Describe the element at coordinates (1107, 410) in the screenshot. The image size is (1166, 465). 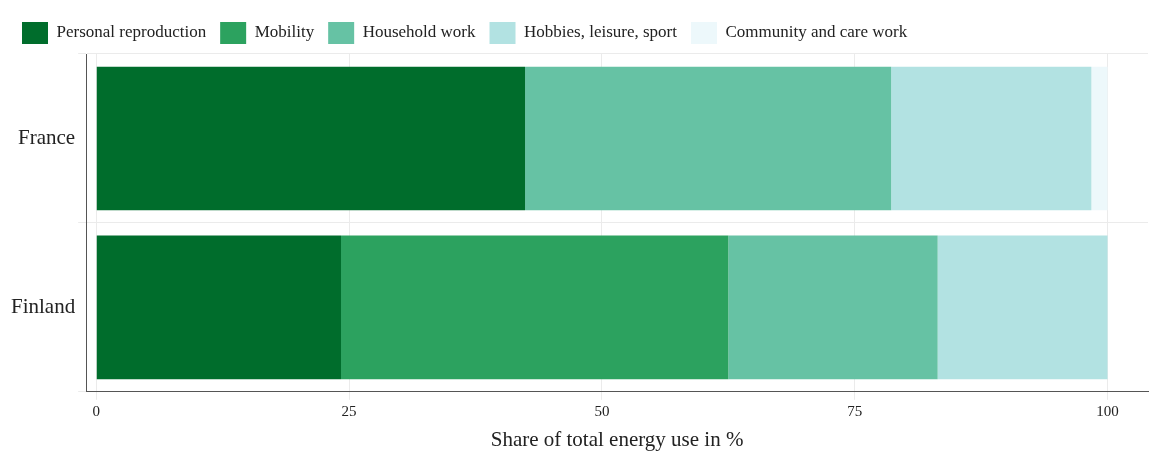
I see `x-tick-label: 100` at that location.